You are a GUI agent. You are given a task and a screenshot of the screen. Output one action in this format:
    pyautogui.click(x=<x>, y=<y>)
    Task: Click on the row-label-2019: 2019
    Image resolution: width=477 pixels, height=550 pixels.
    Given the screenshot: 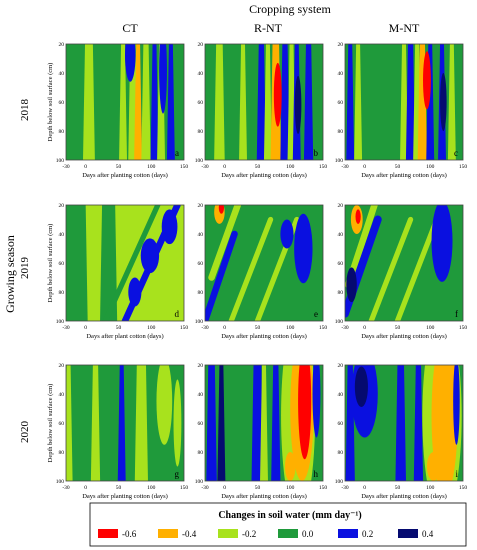 What is the action you would take?
    pyautogui.click(x=25, y=268)
    